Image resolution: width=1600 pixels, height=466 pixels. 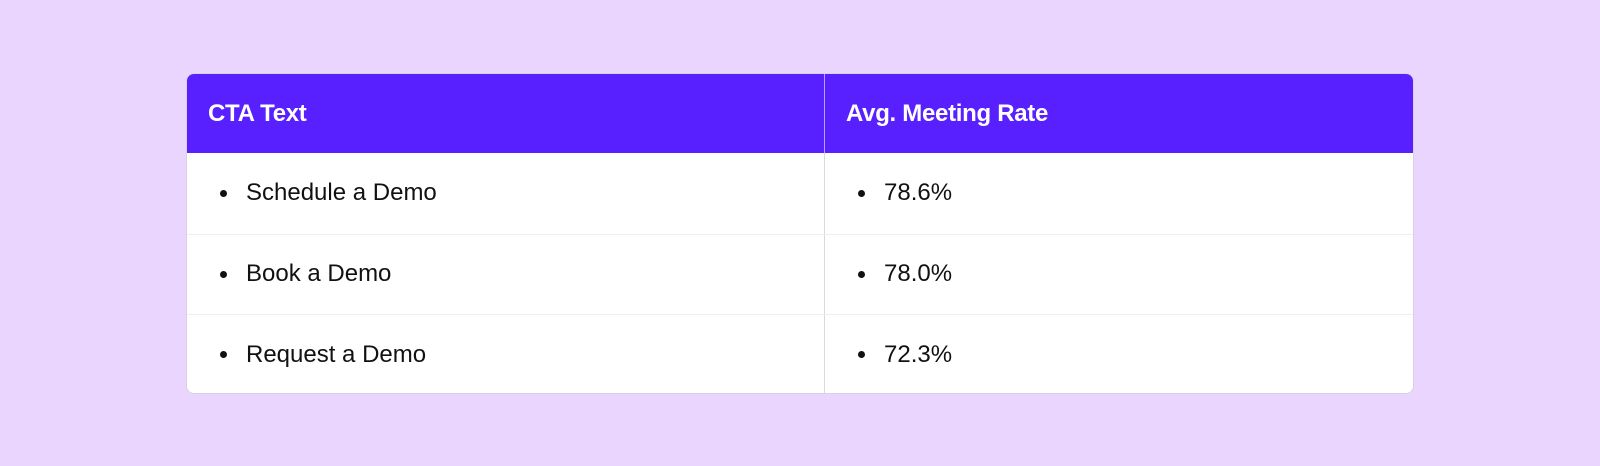 What do you see at coordinates (336, 354) in the screenshot?
I see `cta-label: Request a Demo` at bounding box center [336, 354].